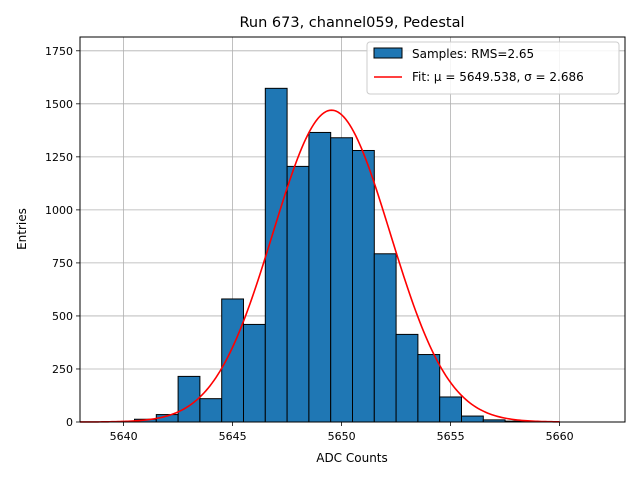  Describe the element at coordinates (59, 210) in the screenshot. I see `y-tick-label: 1000` at that location.